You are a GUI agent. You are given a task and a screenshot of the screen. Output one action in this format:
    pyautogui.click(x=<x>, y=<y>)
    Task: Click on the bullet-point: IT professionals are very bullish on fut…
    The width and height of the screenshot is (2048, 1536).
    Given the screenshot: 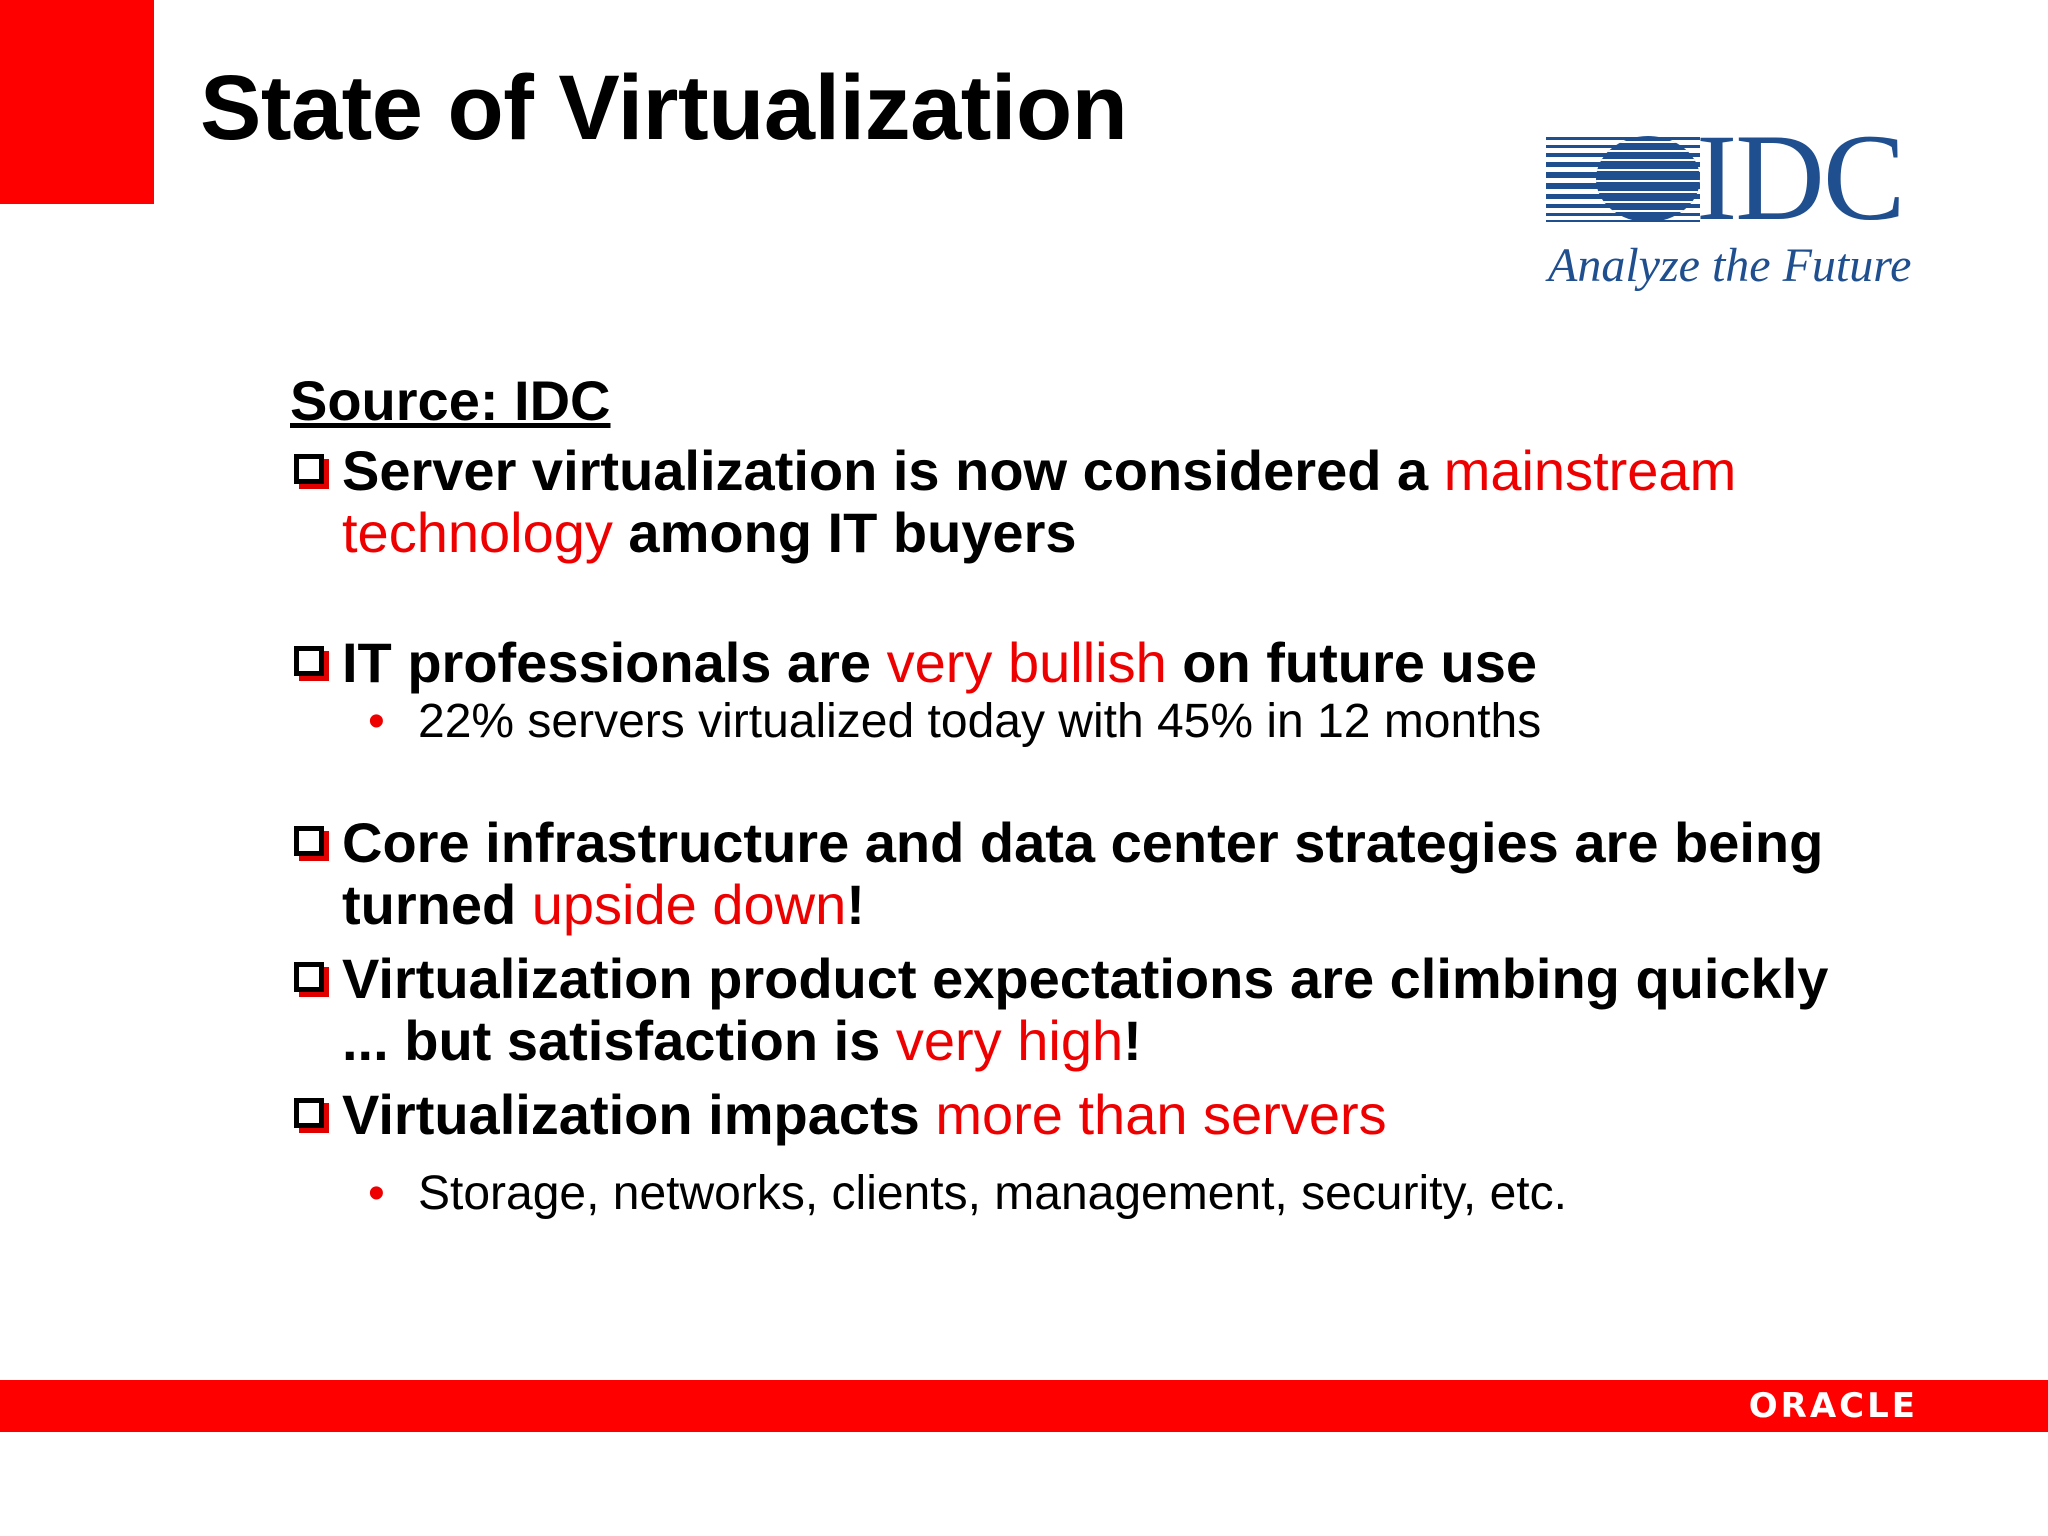 What is the action you would take?
    pyautogui.click(x=1070, y=662)
    